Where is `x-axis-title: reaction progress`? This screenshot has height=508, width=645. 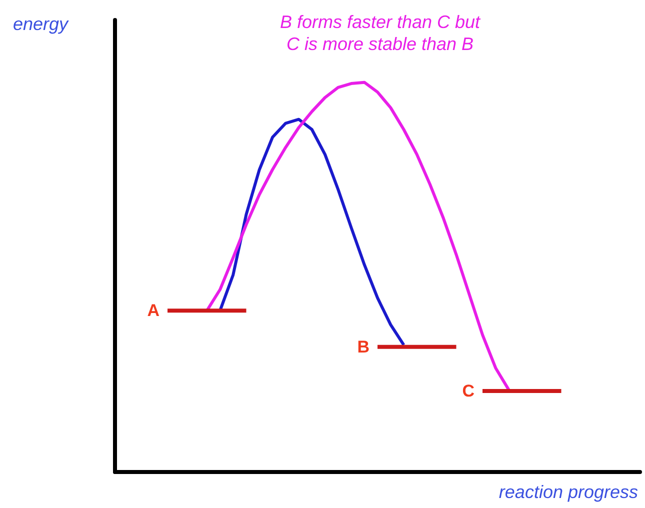
x-axis-title: reaction progress is located at coordinates (568, 492).